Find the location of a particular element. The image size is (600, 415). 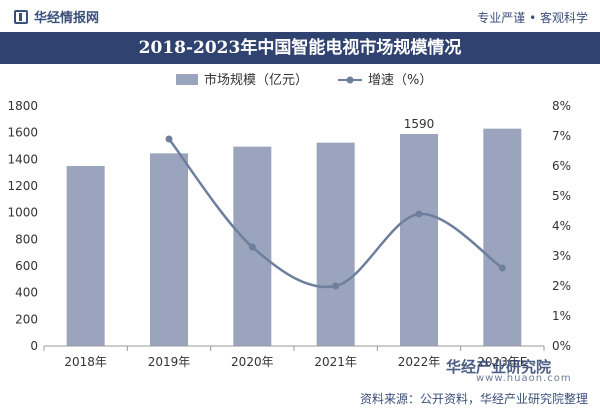

legend-bar-swatch is located at coordinates (187, 79).